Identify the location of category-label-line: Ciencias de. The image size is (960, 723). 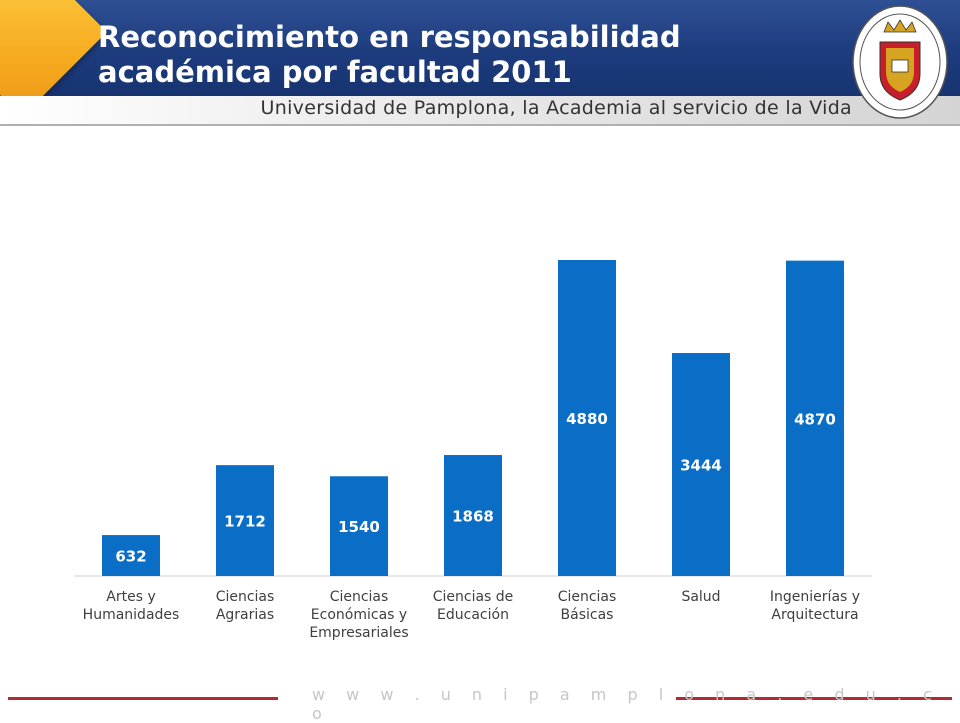
(473, 597).